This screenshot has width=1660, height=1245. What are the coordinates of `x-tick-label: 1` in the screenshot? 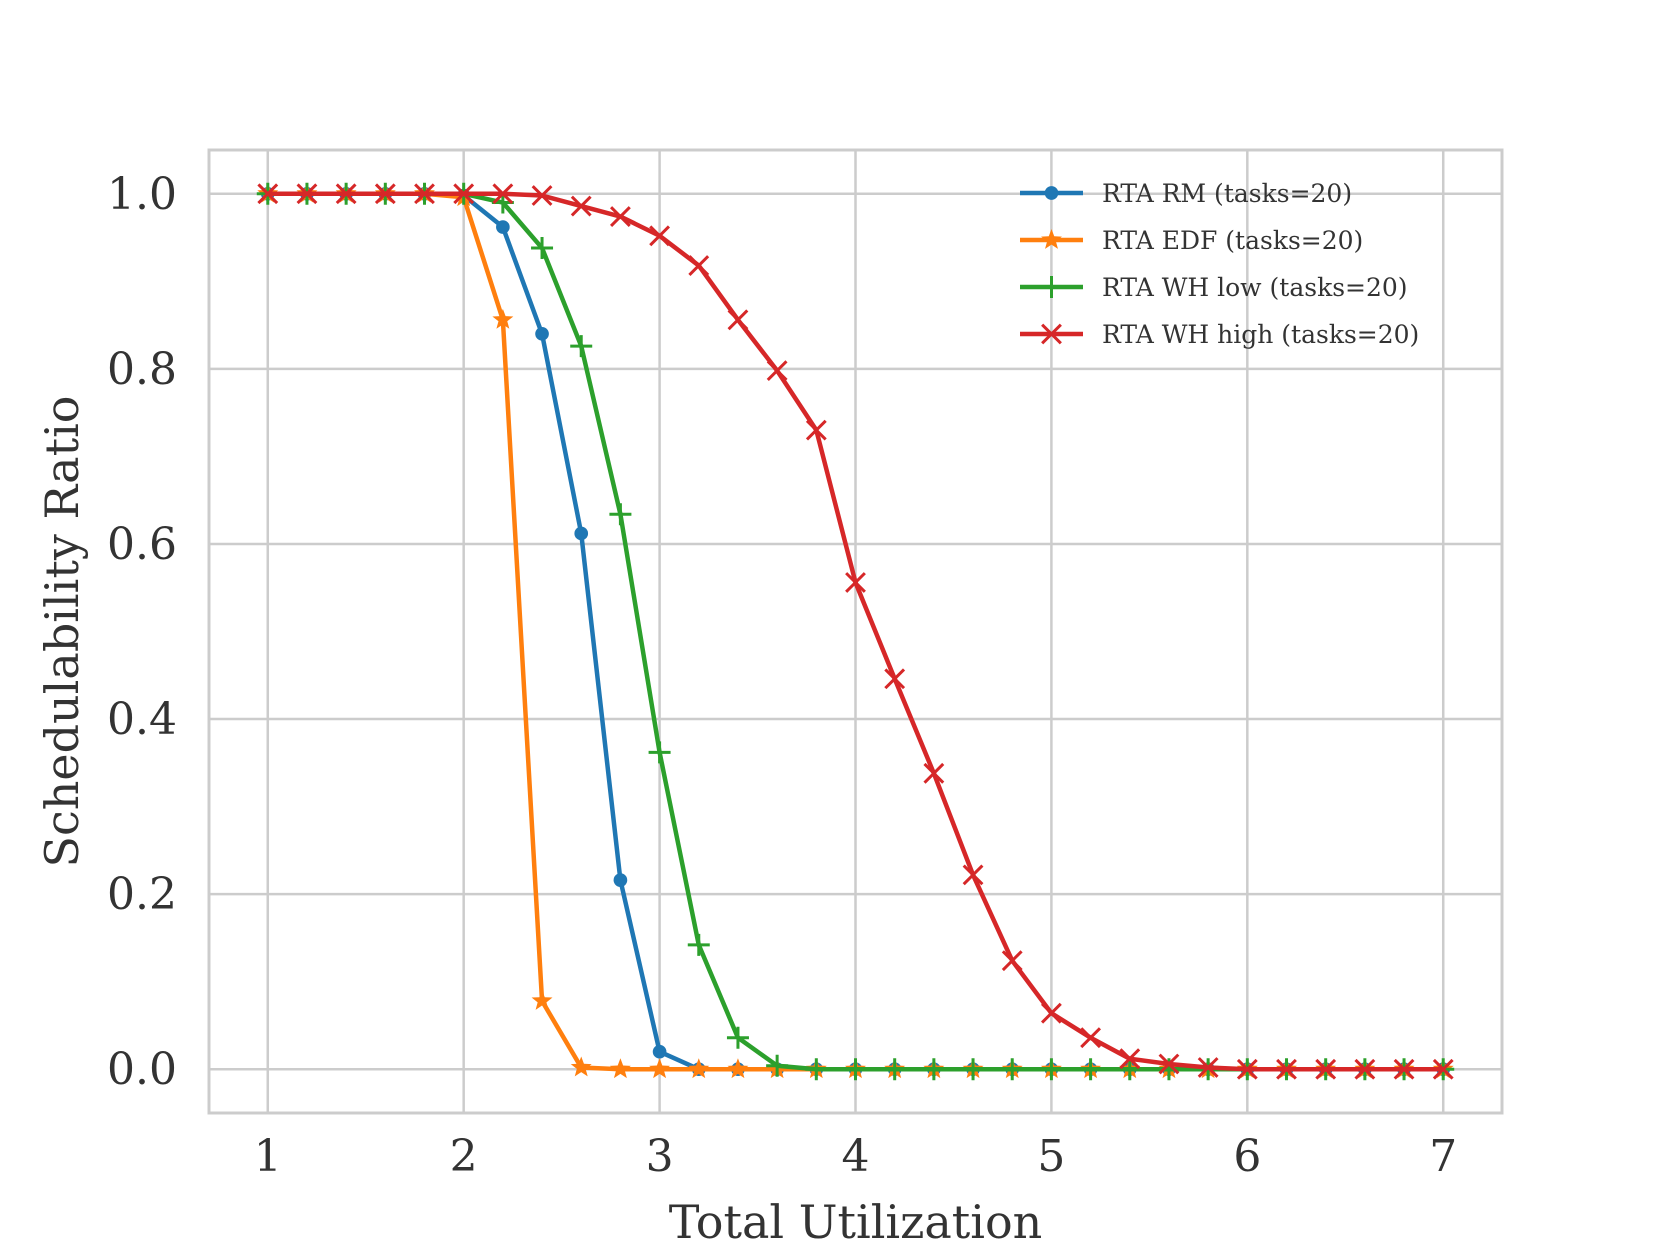 It's located at (268, 1156).